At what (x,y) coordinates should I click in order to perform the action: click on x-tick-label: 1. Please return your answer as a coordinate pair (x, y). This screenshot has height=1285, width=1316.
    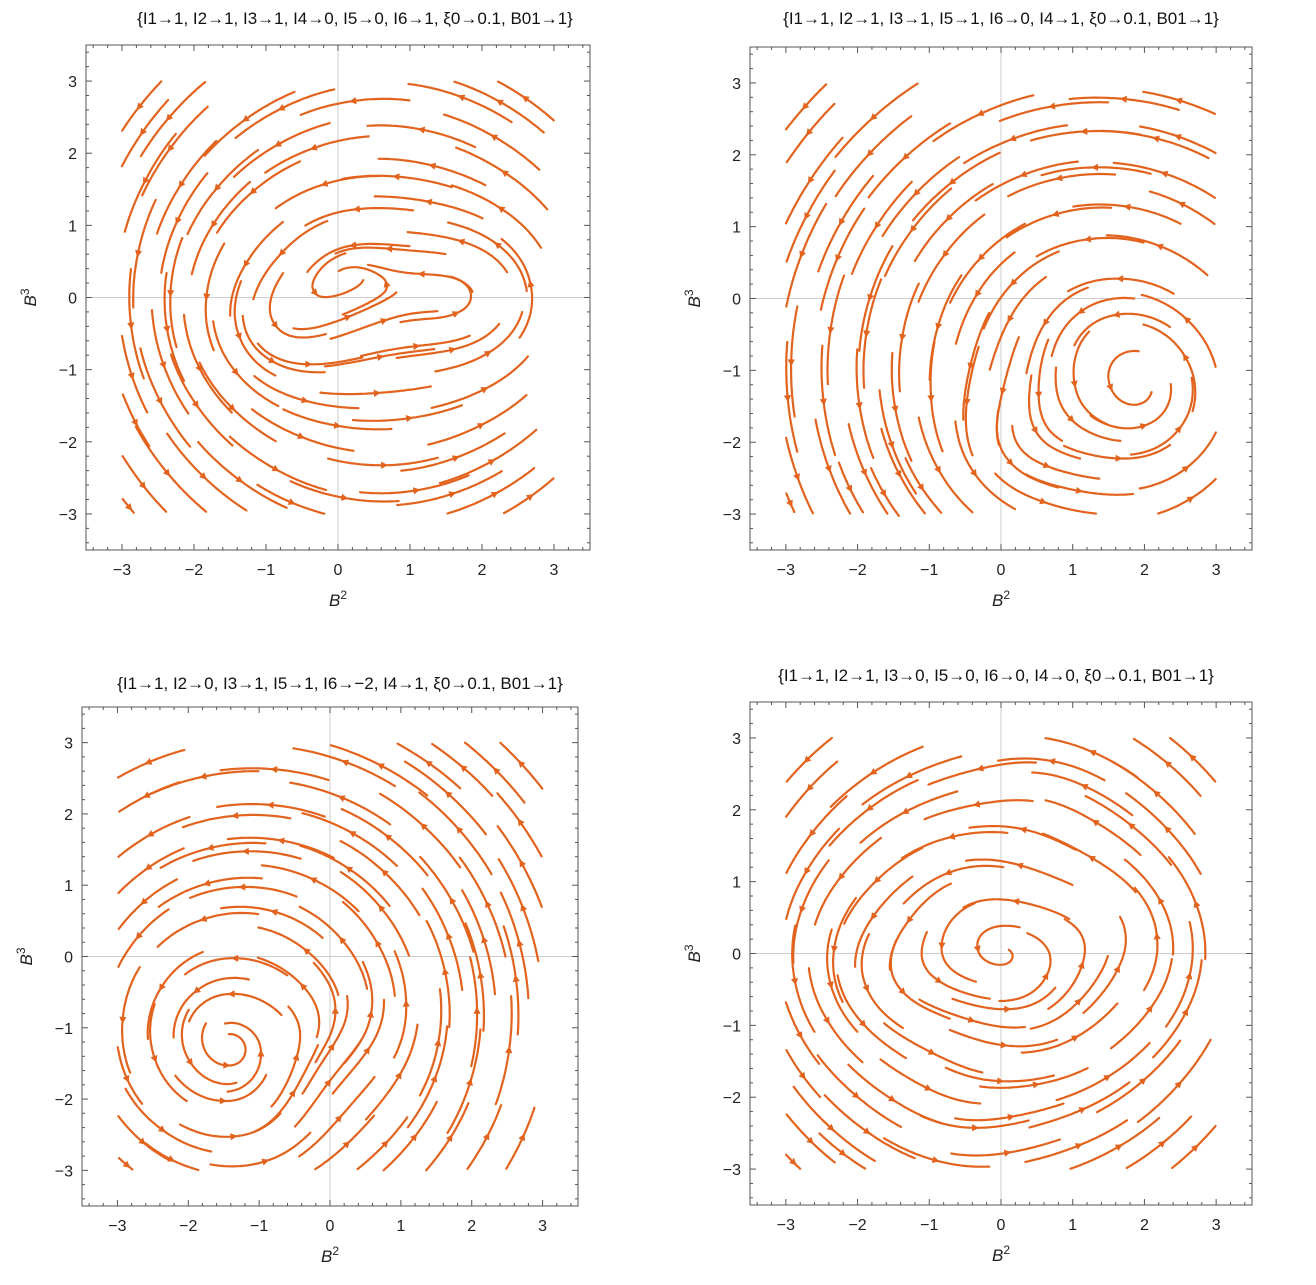
    Looking at the image, I should click on (1072, 570).